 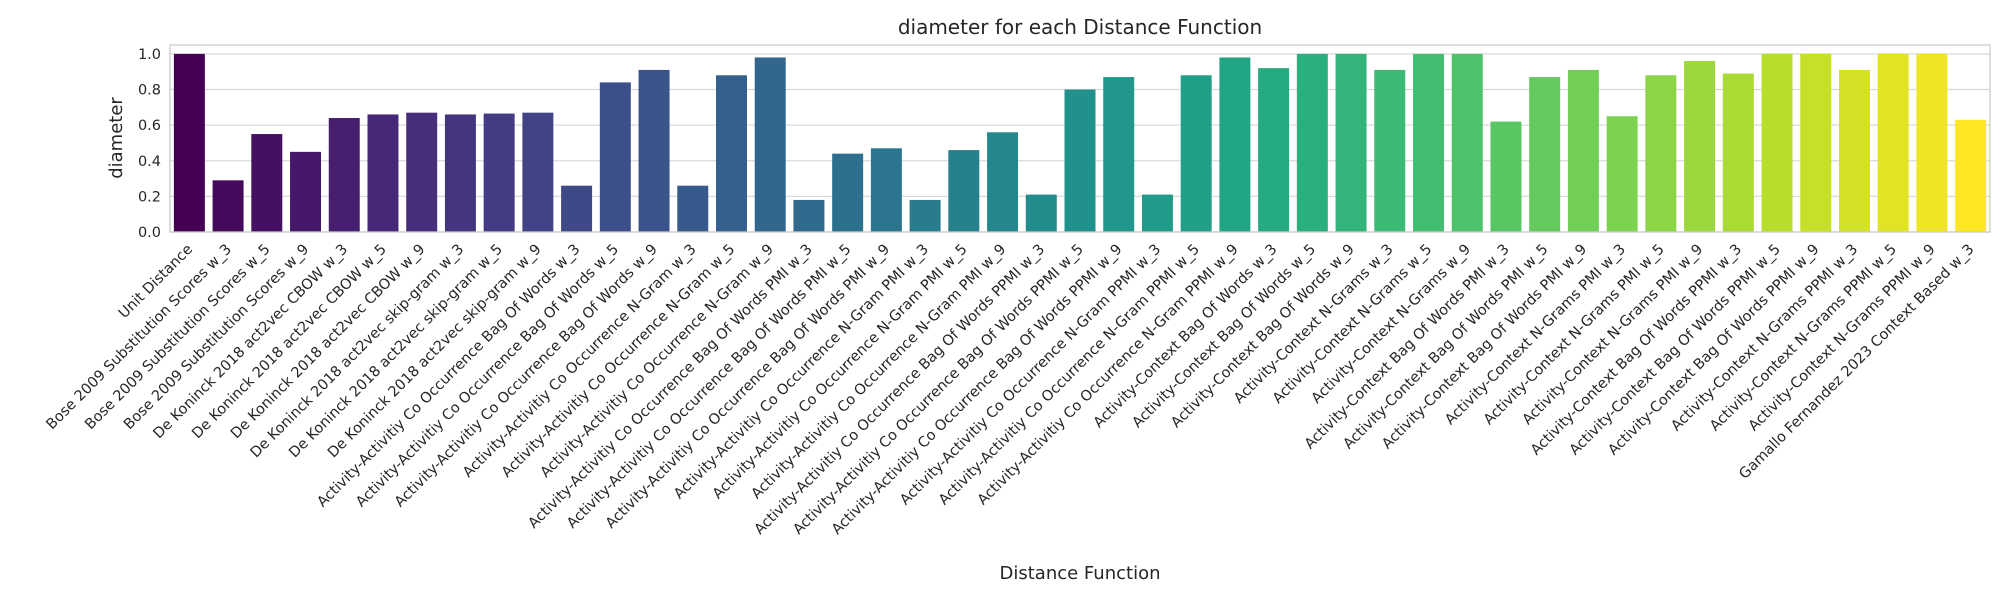 What do you see at coordinates (149, 55) in the screenshot?
I see `y-tick-label: 1.0` at bounding box center [149, 55].